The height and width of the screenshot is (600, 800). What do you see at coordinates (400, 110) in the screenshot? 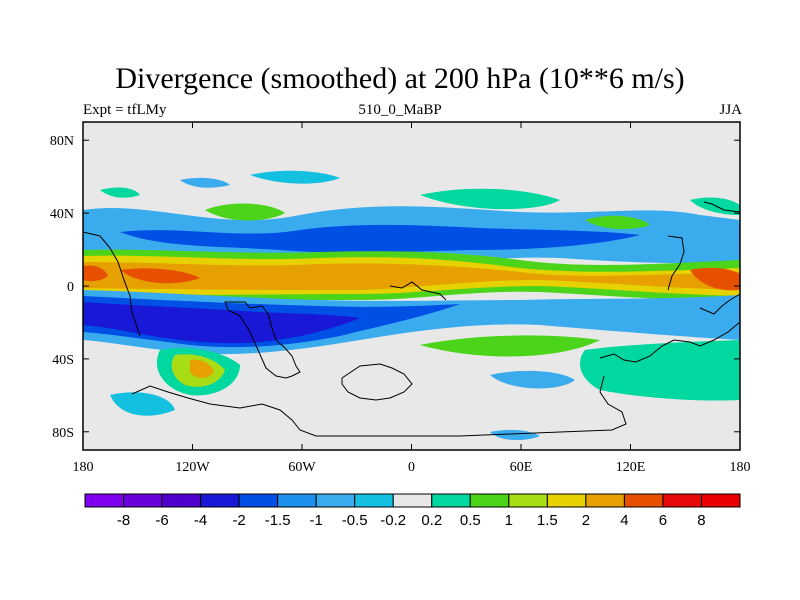
I see `period-label: 510_0_MaBP` at bounding box center [400, 110].